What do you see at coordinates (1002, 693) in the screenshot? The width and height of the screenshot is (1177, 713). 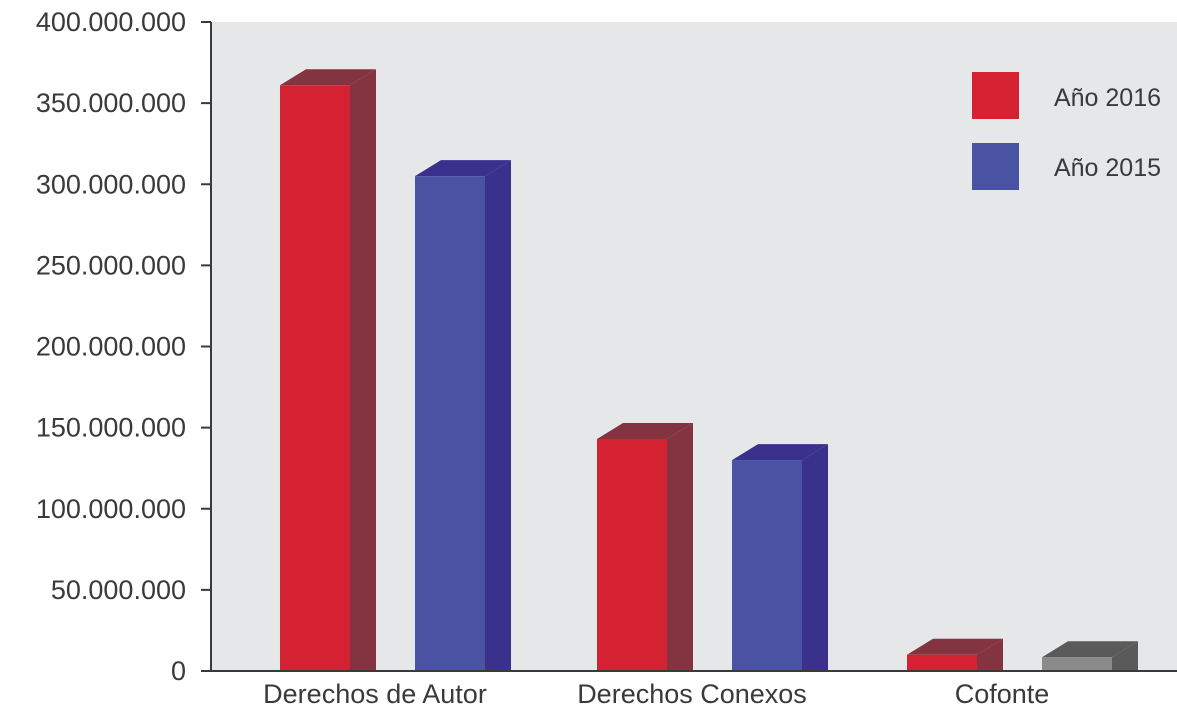 I see `category-label: Cofonte` at bounding box center [1002, 693].